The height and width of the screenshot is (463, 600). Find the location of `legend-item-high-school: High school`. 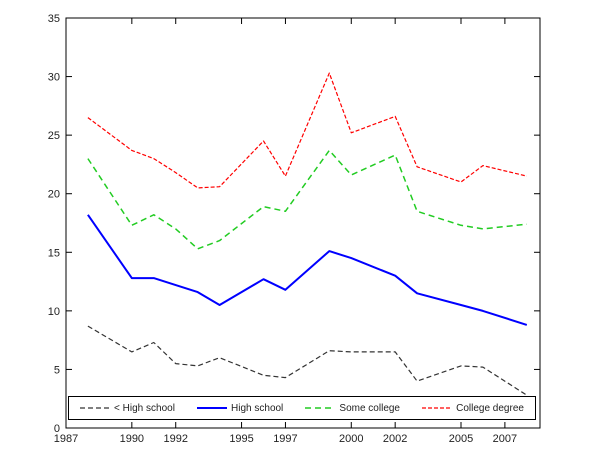

legend-item-high-school: High school is located at coordinates (240, 408).